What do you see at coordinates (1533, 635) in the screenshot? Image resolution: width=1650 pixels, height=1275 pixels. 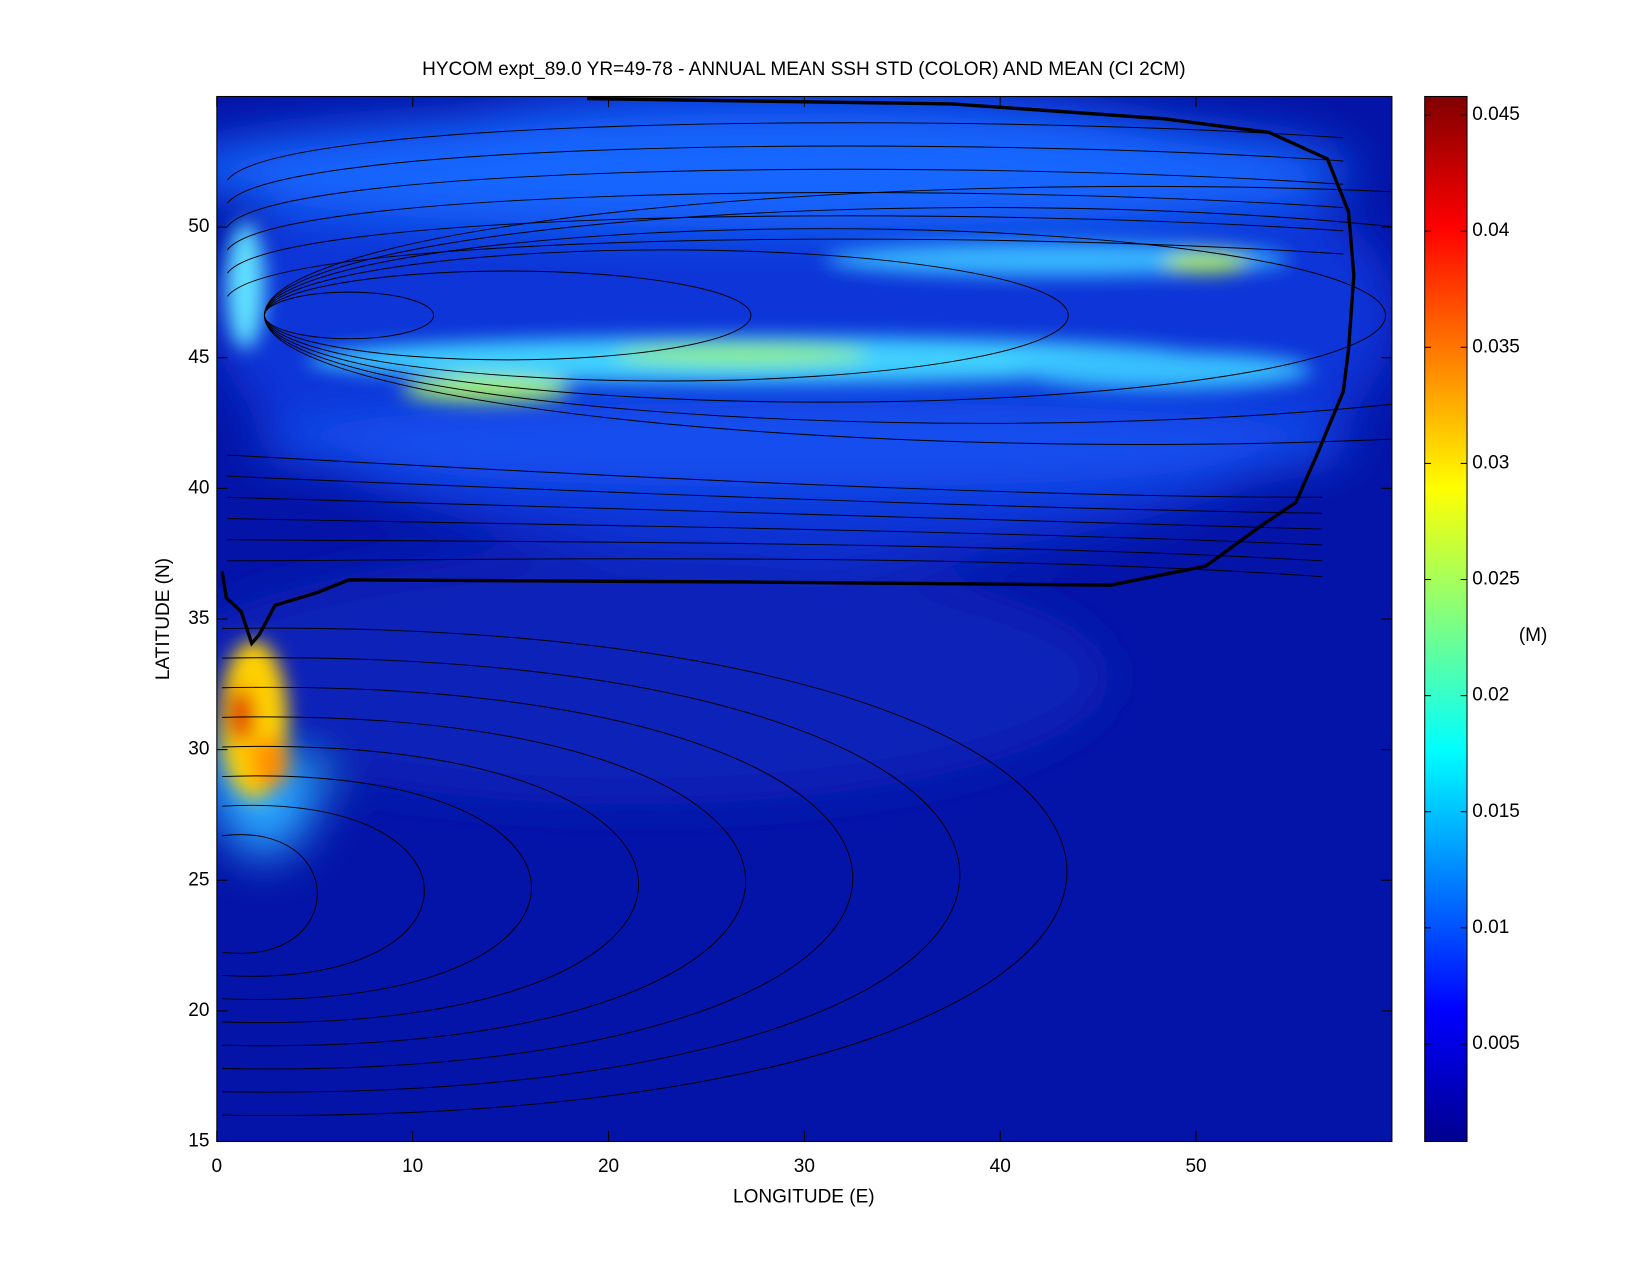 I see `colorbar-label: (M)` at bounding box center [1533, 635].